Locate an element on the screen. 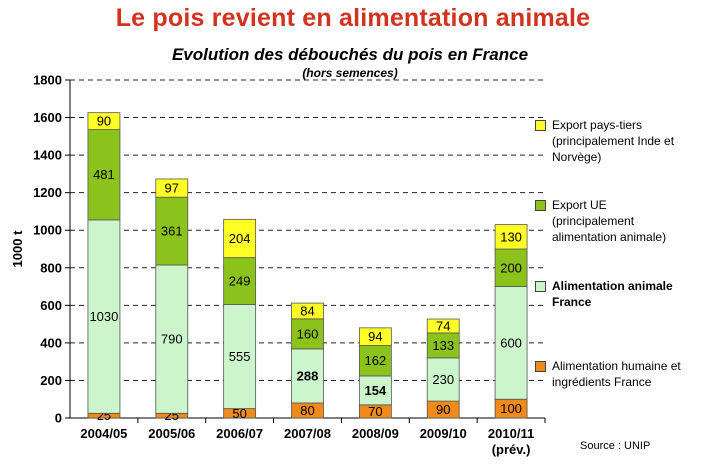  data-label: 130 is located at coordinates (511, 236).